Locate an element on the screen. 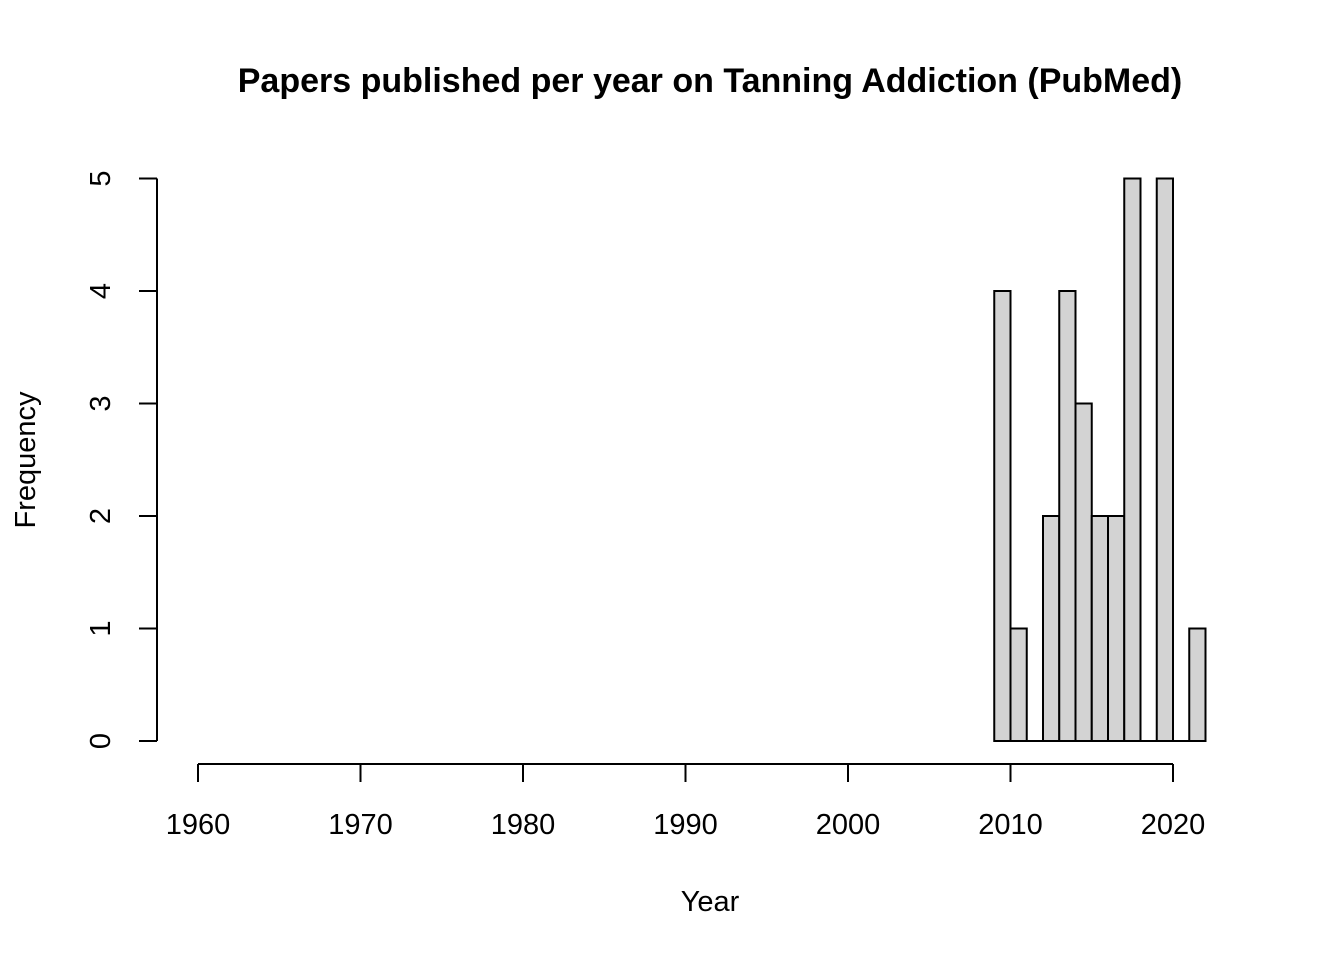 This screenshot has height=960, width=1344. x-axis: 1960 1970 1980 1990 2000 2010 2020 is located at coordinates (686, 802).